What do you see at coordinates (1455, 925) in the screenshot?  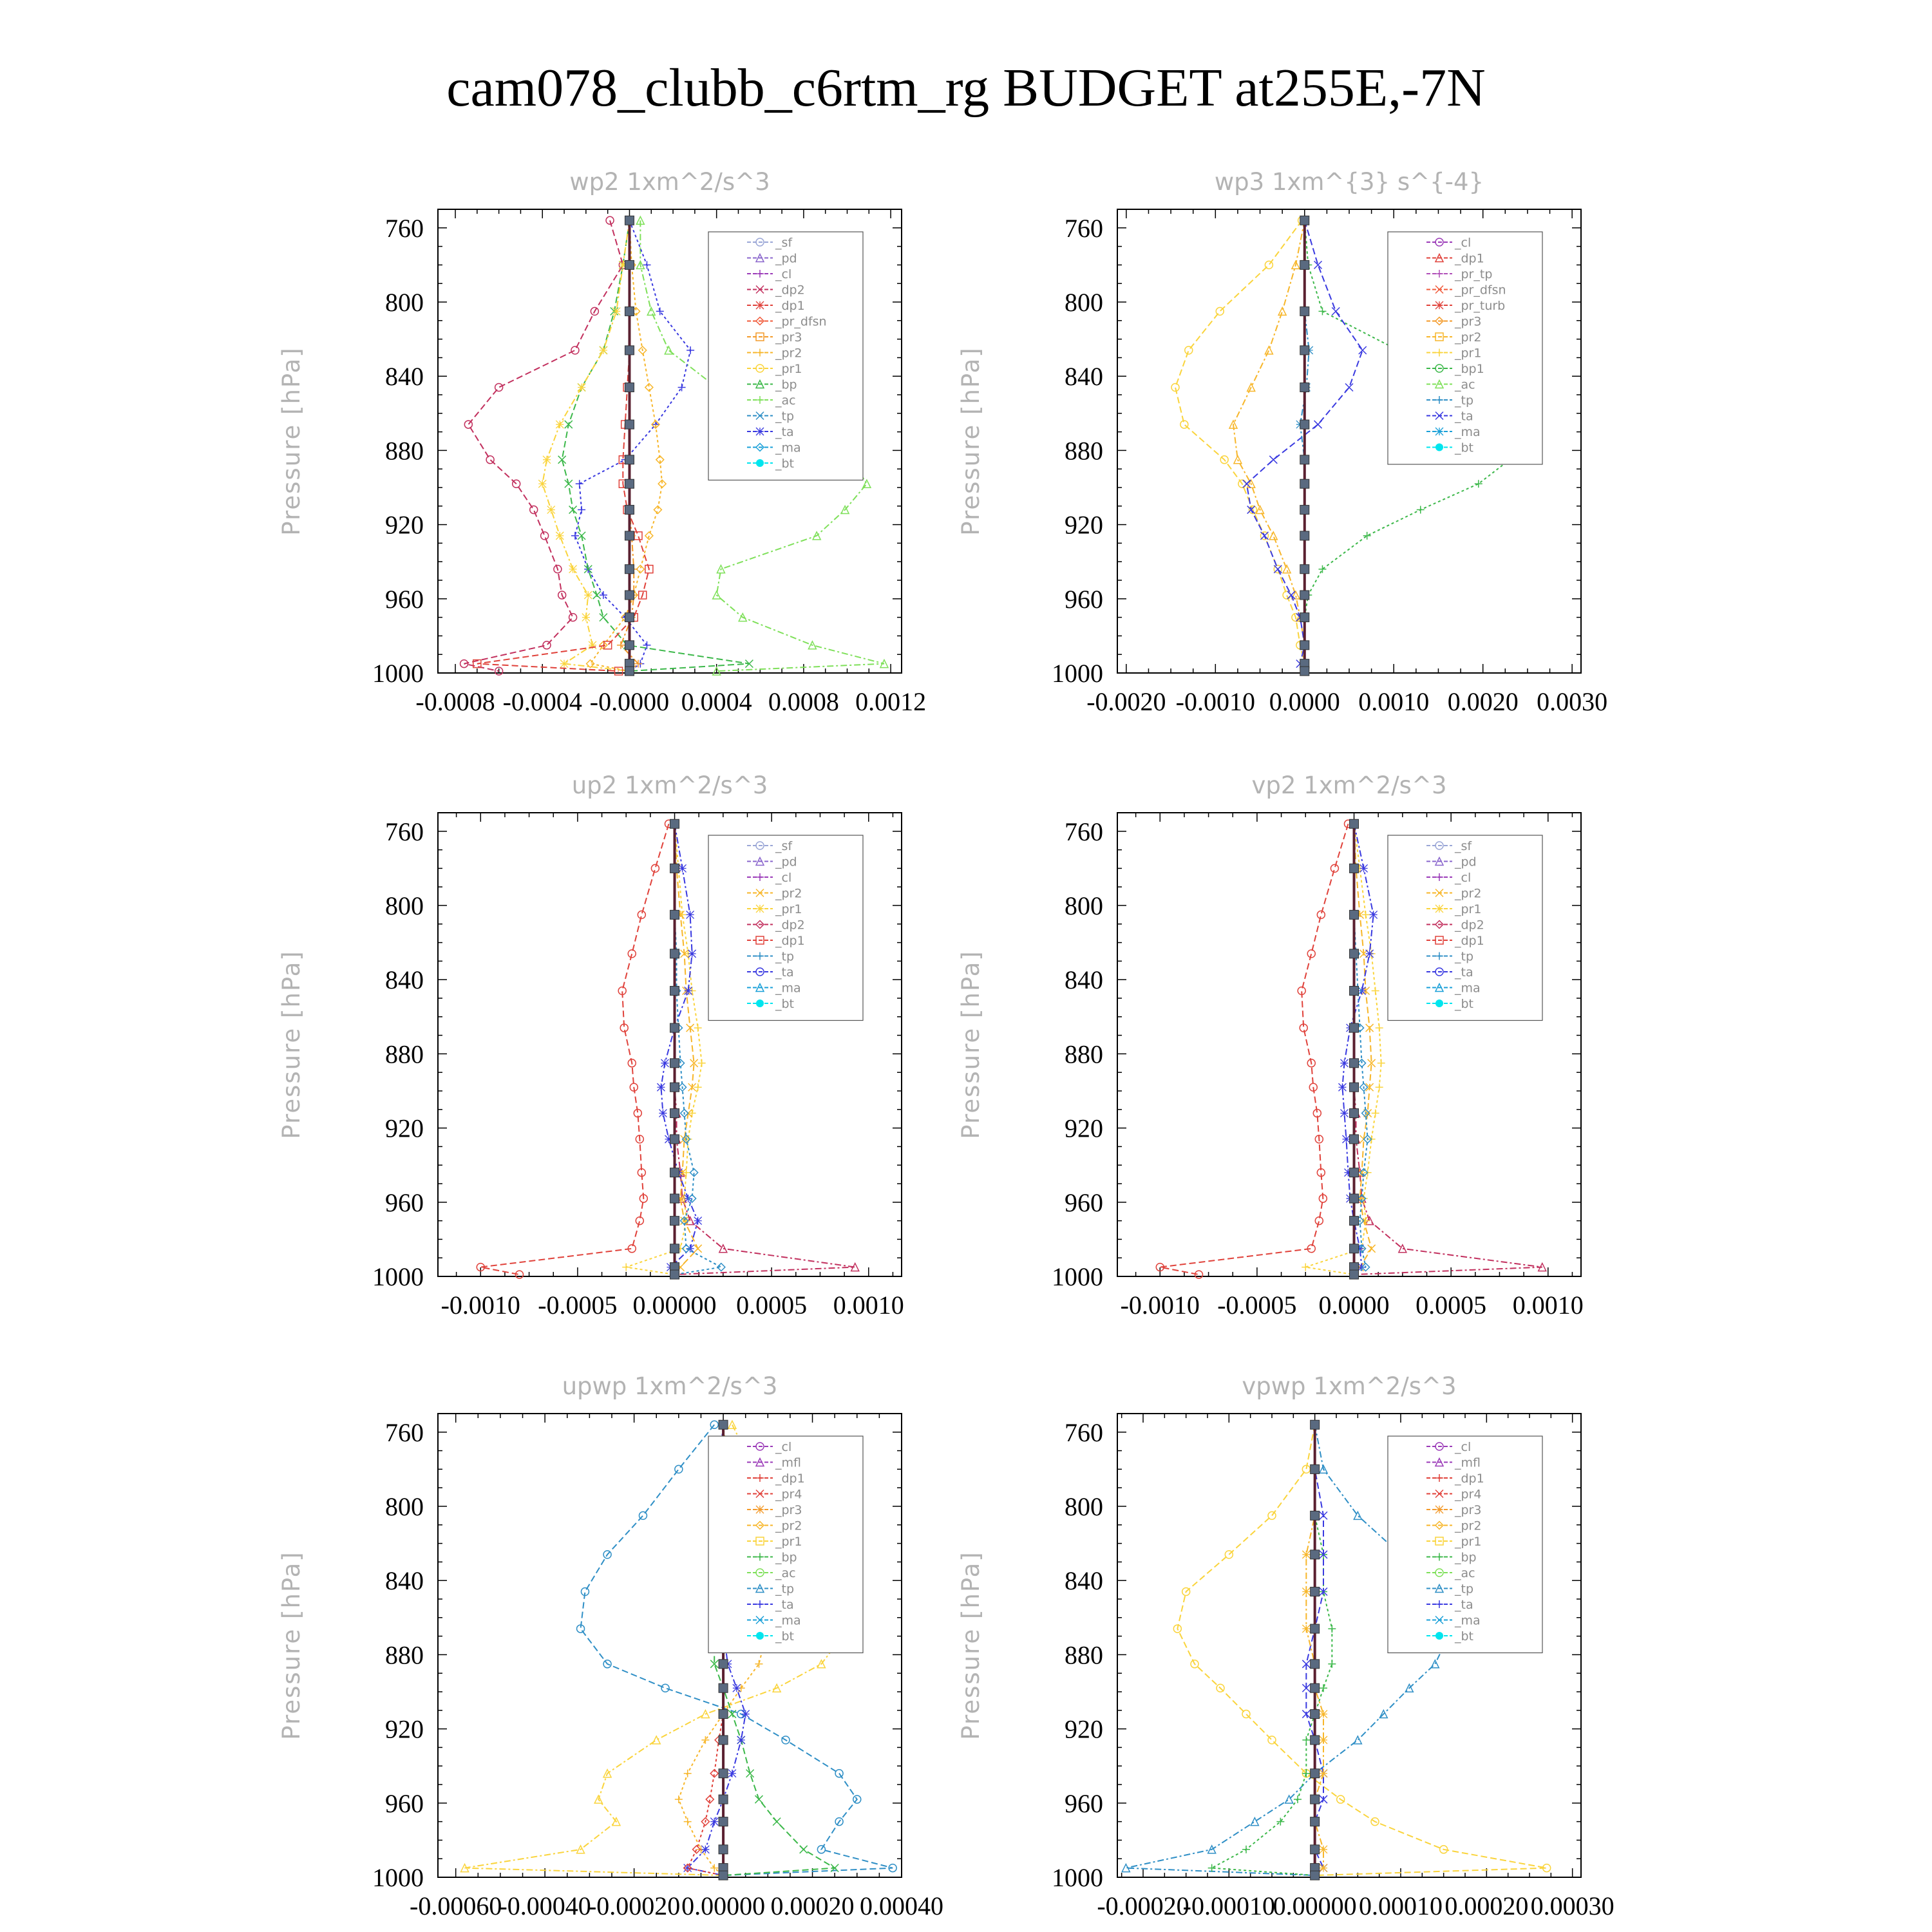 I see `legend-entry: _dp2` at bounding box center [1455, 925].